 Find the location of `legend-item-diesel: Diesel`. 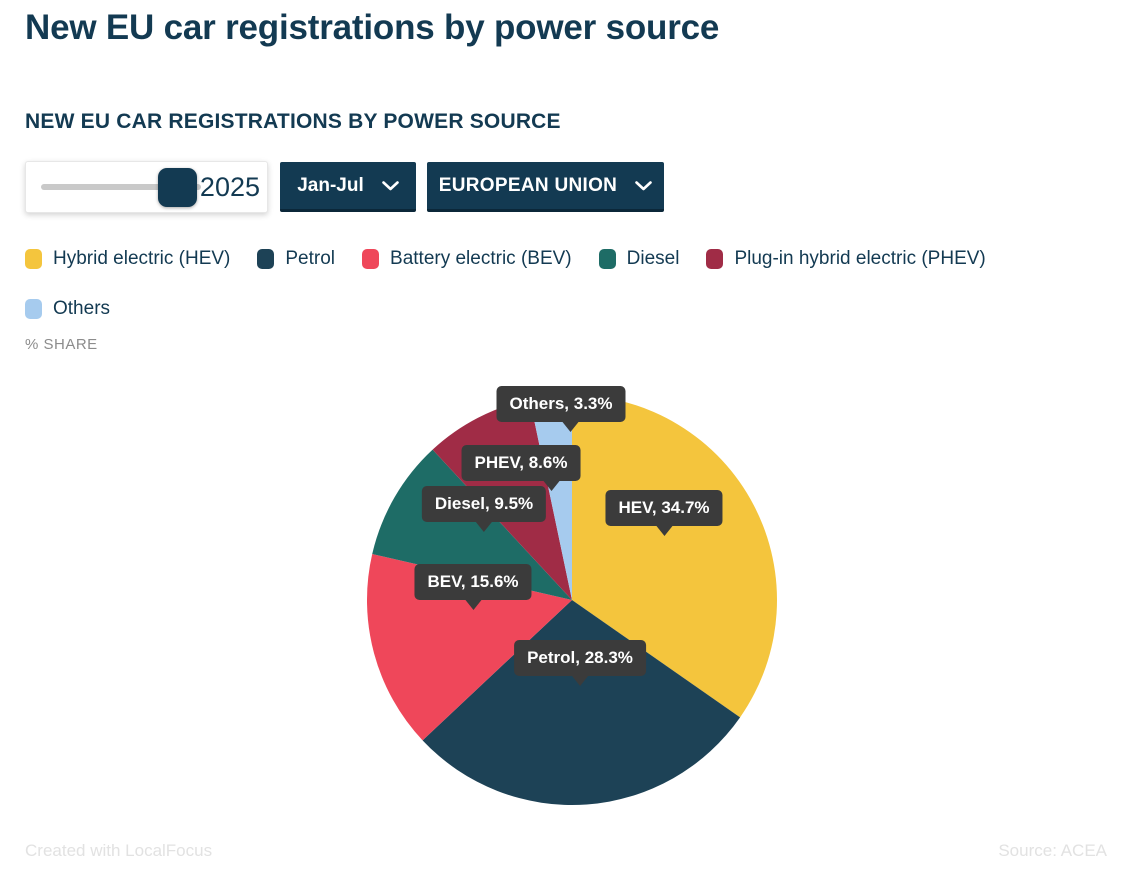

legend-item-diesel: Diesel is located at coordinates (639, 259).